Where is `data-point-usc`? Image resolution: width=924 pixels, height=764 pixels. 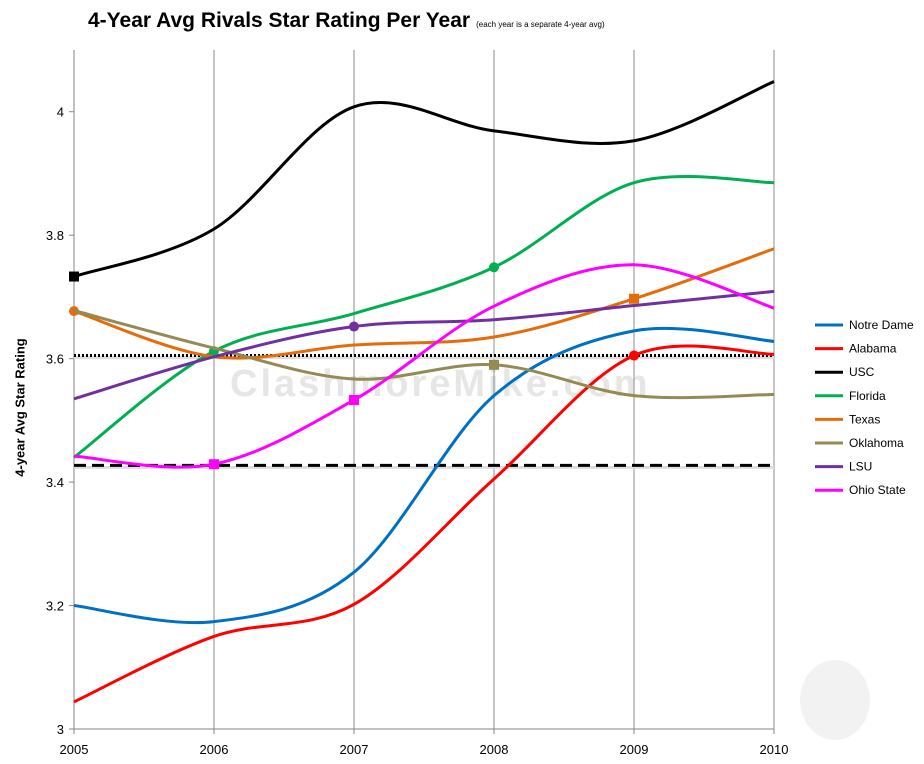 data-point-usc is located at coordinates (74, 276).